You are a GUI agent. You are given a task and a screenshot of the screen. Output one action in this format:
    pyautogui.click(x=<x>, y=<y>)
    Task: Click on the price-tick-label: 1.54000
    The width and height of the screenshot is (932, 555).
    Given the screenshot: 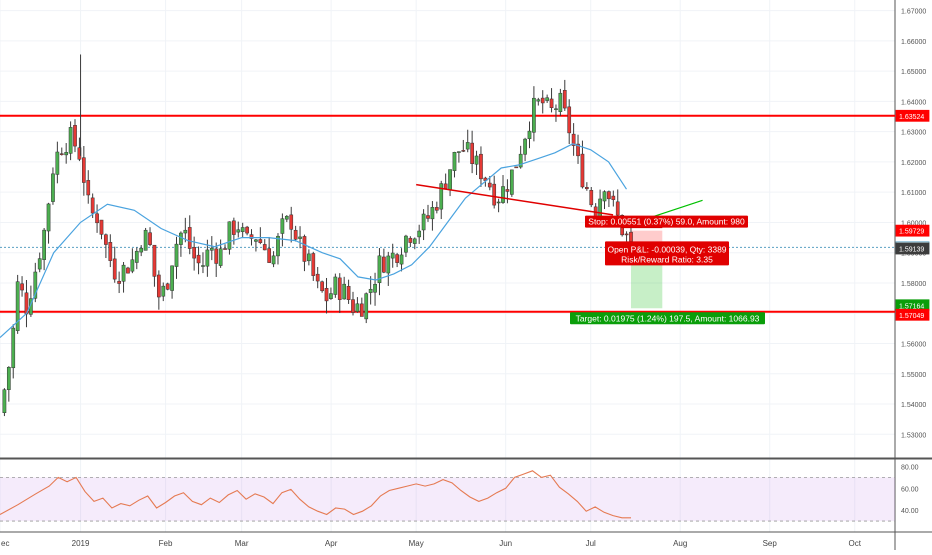 What is the action you would take?
    pyautogui.click(x=913, y=405)
    